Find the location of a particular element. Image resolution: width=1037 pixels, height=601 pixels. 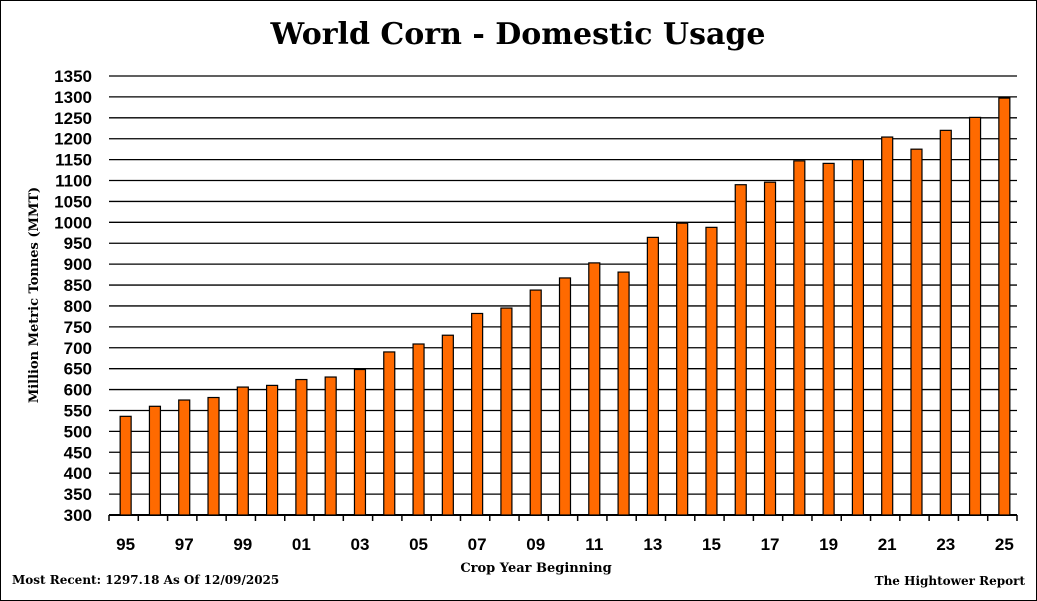

y-tick-label: 400 is located at coordinates (78, 473).